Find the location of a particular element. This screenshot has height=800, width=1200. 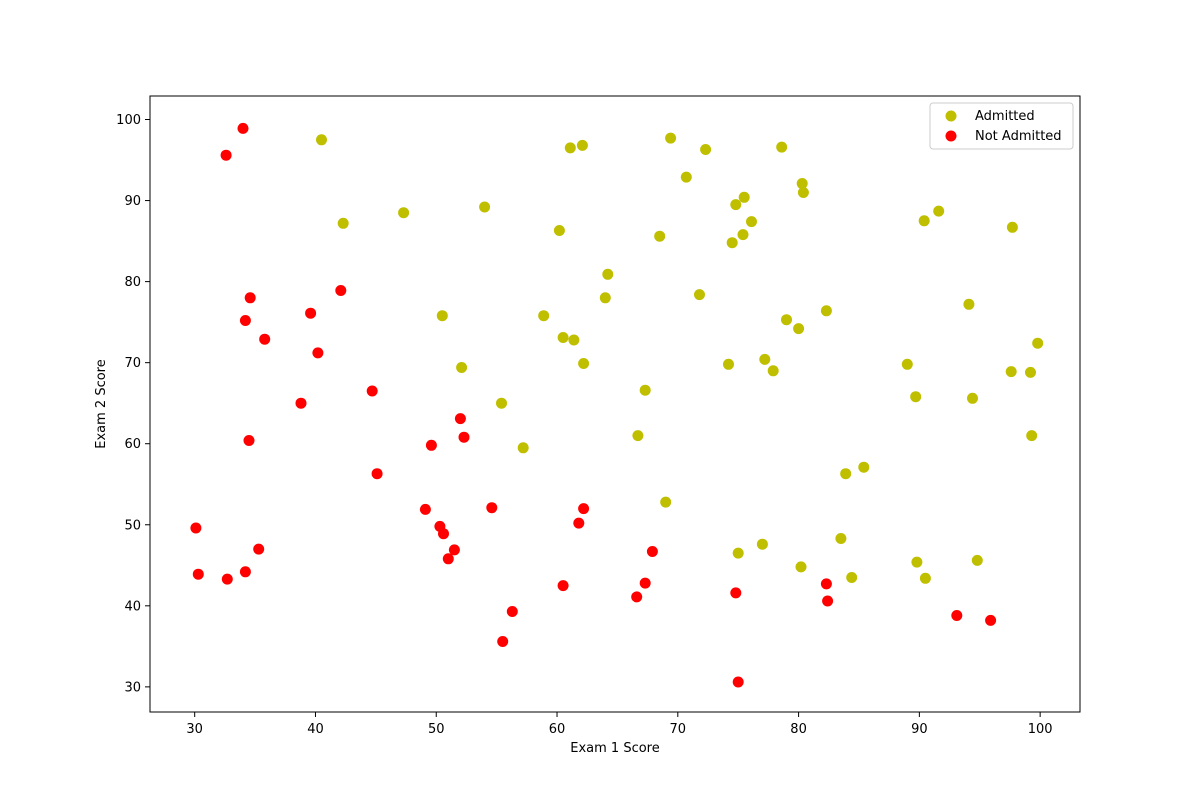

x-tick-label-60: 60 is located at coordinates (557, 729).